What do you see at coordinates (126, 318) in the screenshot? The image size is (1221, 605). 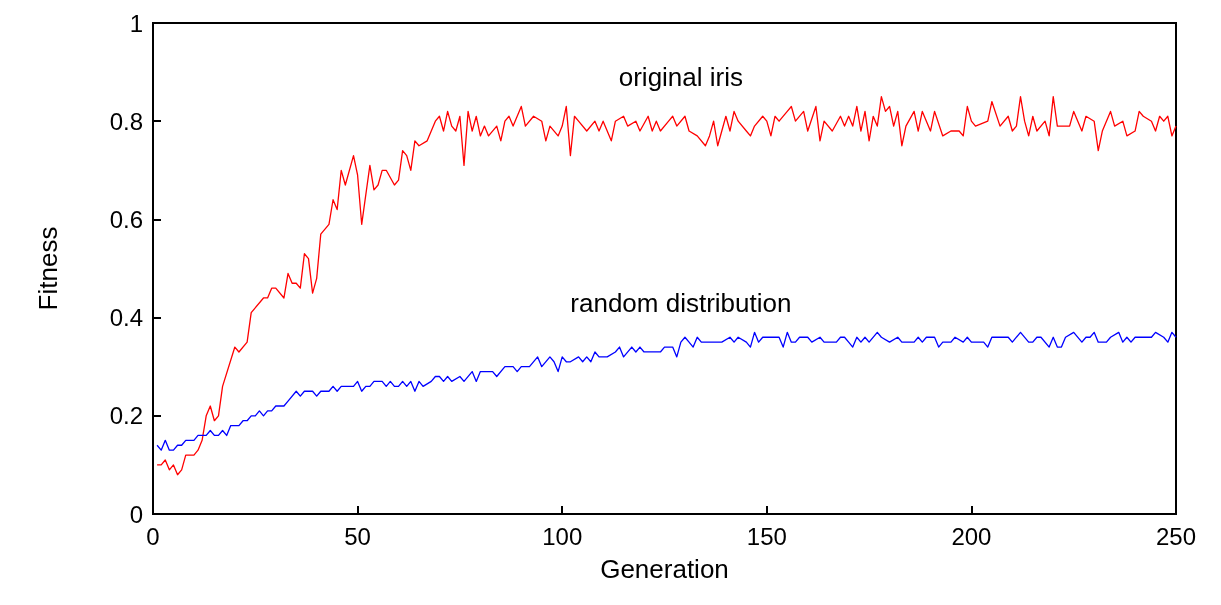 I see `y-tick-label: 0.4` at bounding box center [126, 318].